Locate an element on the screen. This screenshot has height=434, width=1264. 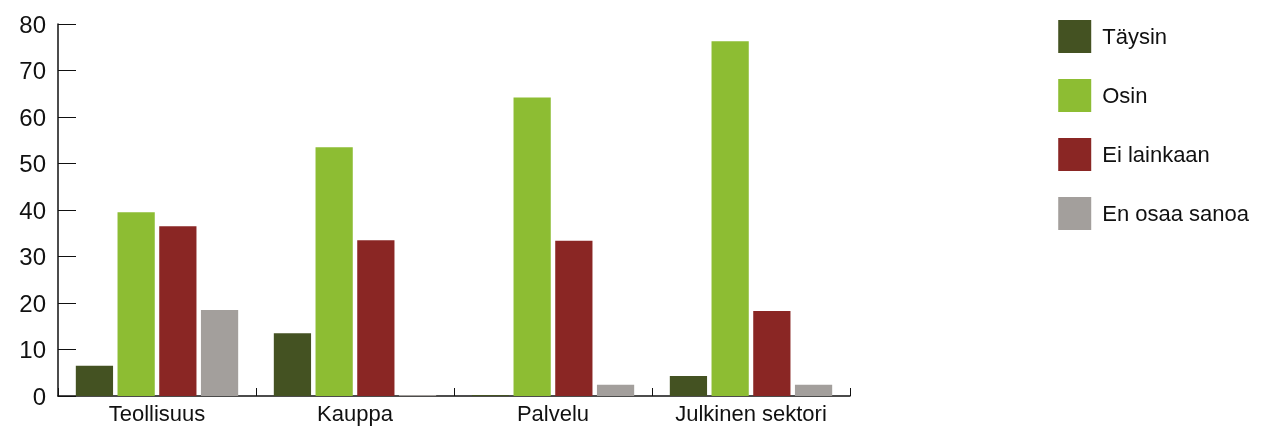
legend-label: Täysin is located at coordinates (1135, 36).